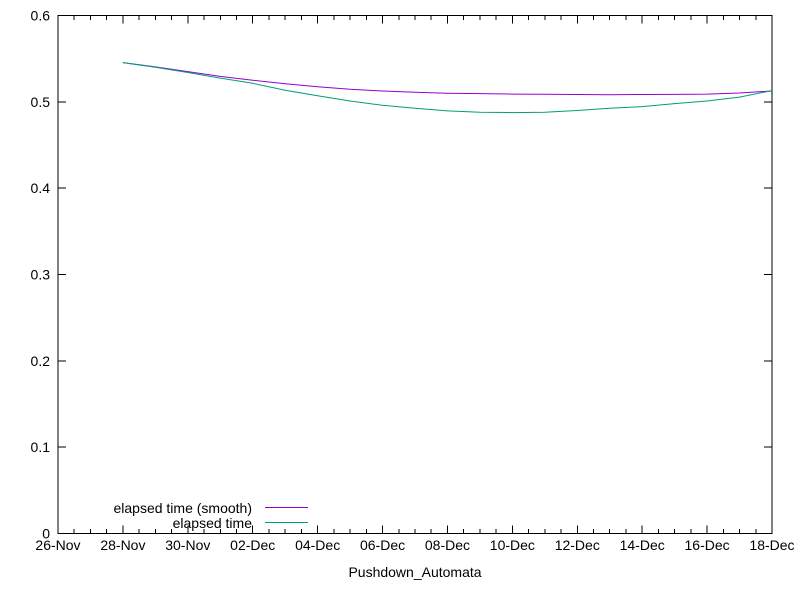 This screenshot has width=800, height=600. What do you see at coordinates (41, 102) in the screenshot?
I see `y-tick-label: 0.5` at bounding box center [41, 102].